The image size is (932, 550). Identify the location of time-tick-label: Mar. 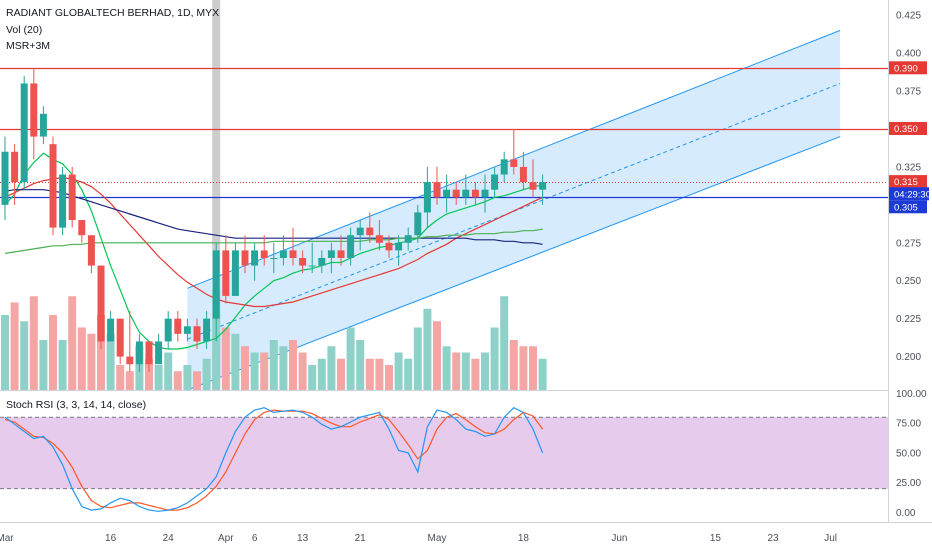
(7, 538).